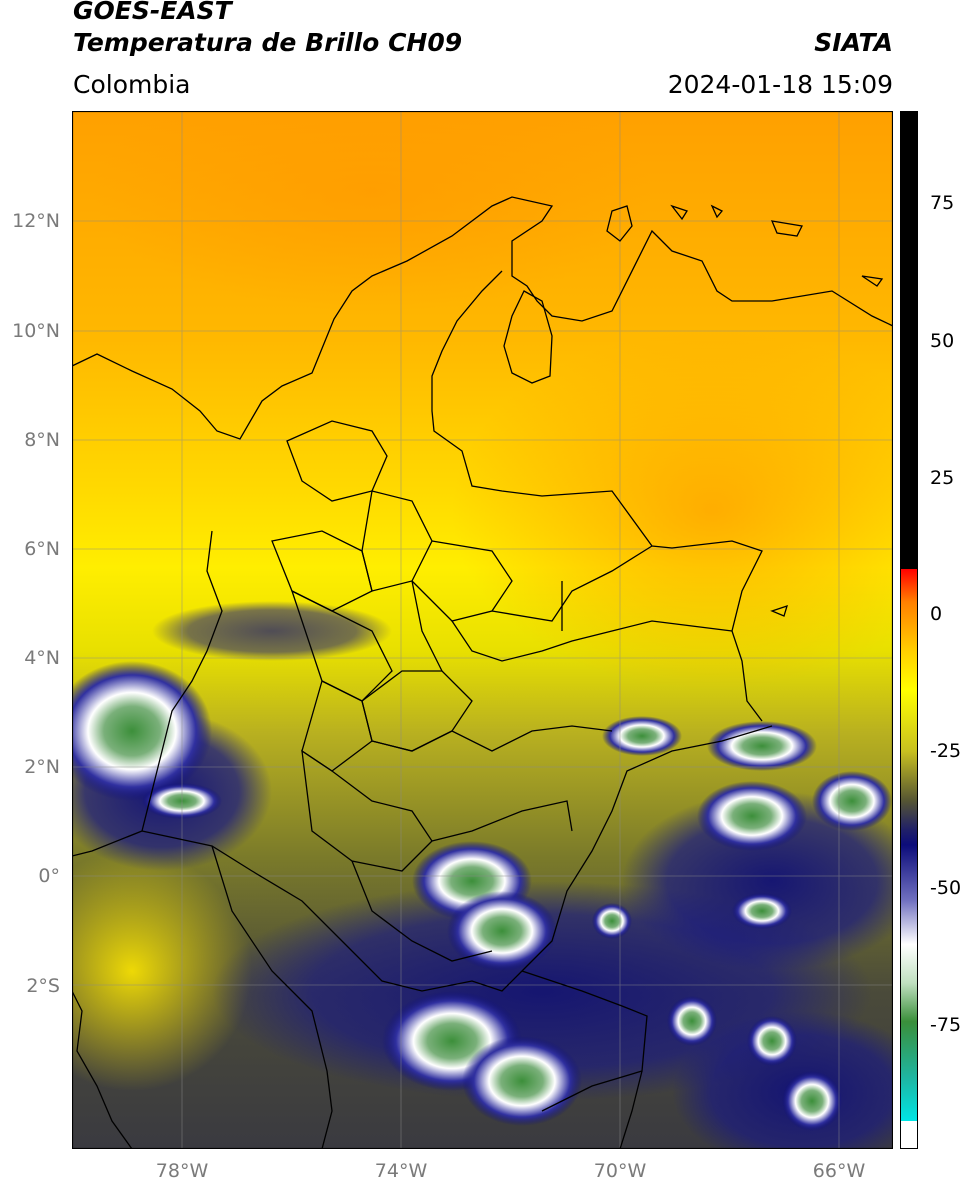  Describe the element at coordinates (42, 440) in the screenshot. I see `lat-label-8n: 8°N` at that location.